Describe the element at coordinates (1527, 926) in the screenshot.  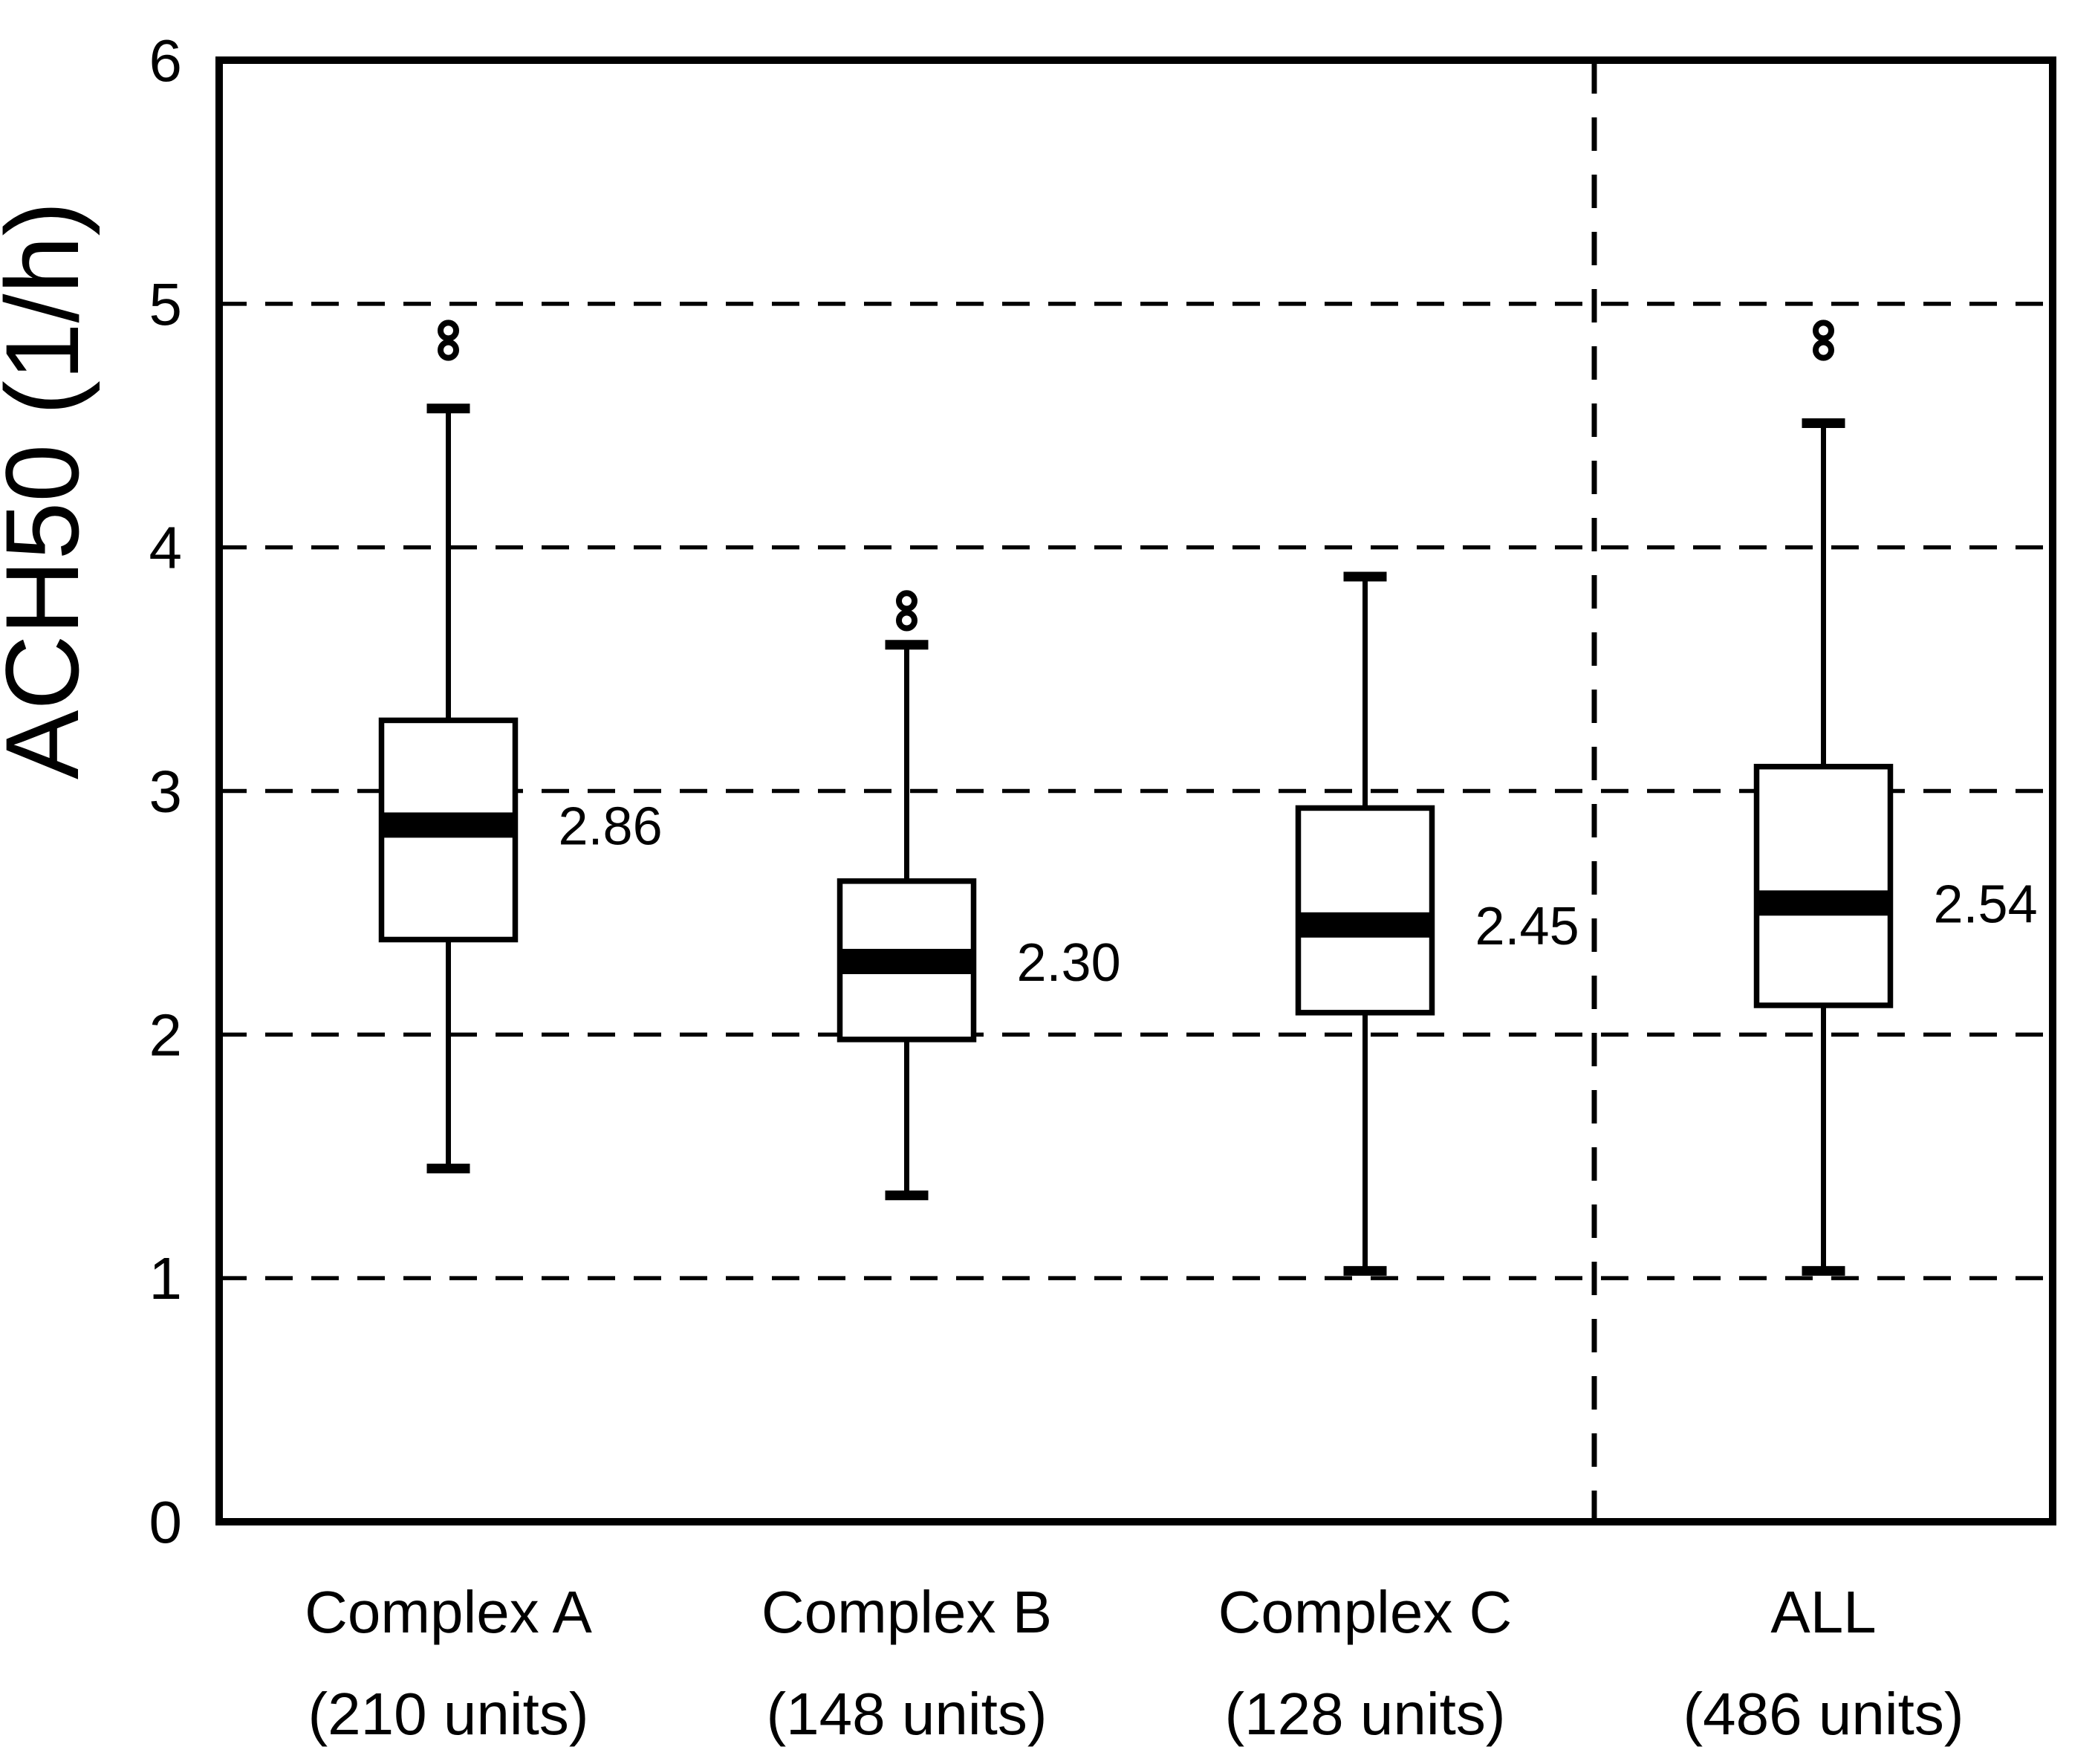
I see `median-value-label: 2.45` at that location.